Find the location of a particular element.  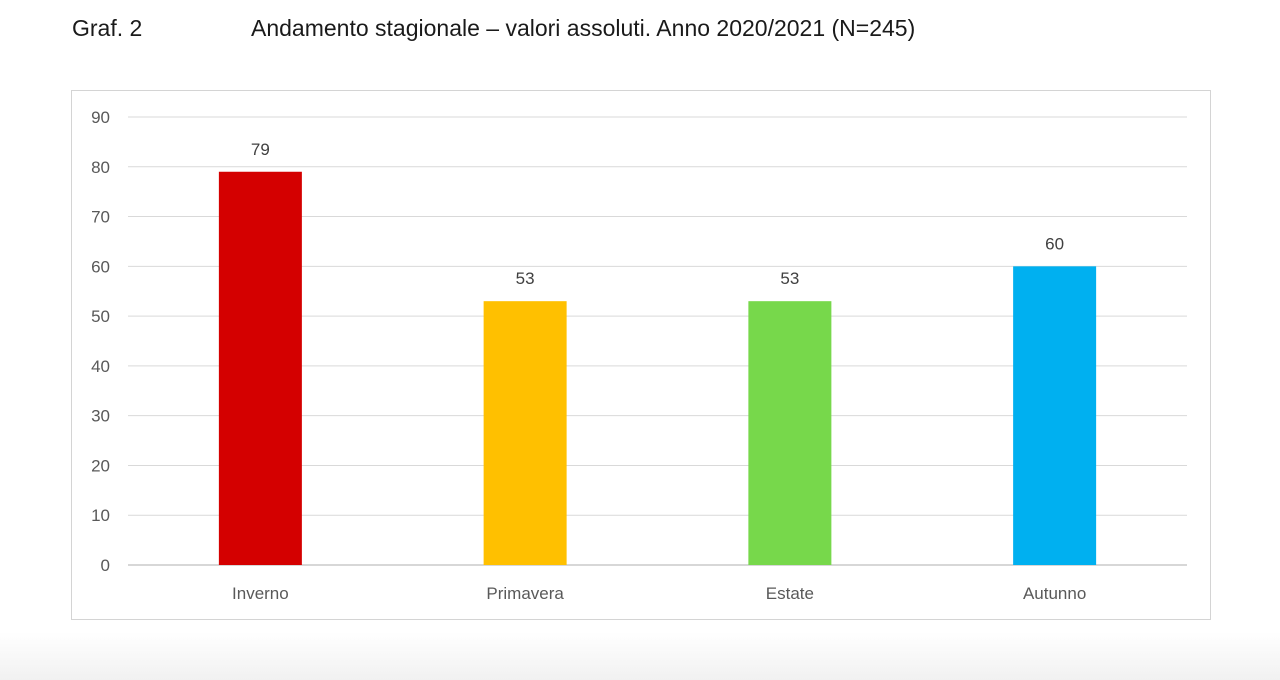

y-tick-label: 70 is located at coordinates (100, 217).